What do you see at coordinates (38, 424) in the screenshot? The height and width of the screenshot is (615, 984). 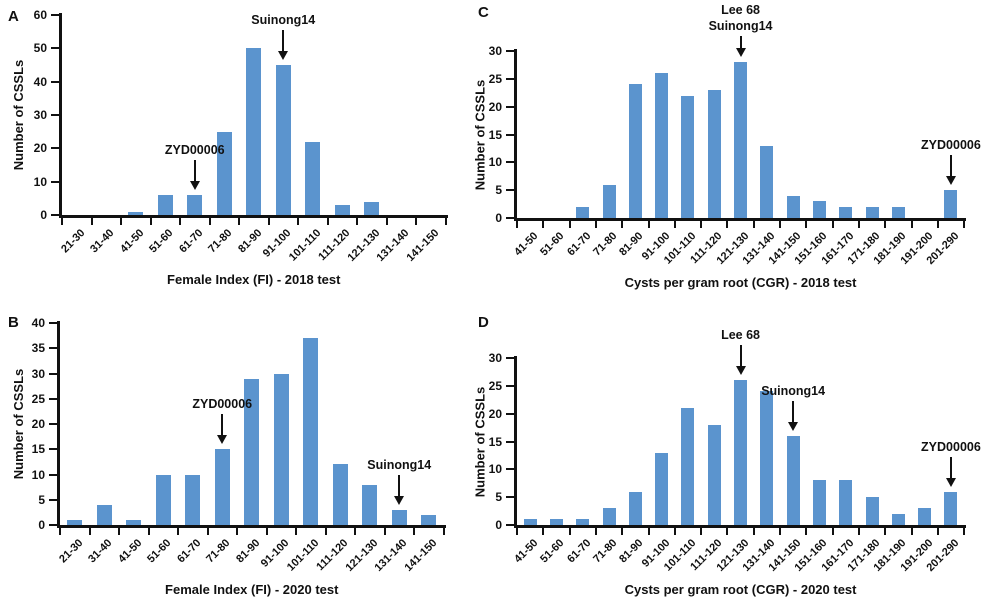 I see `y-tick-label: 20` at bounding box center [38, 424].